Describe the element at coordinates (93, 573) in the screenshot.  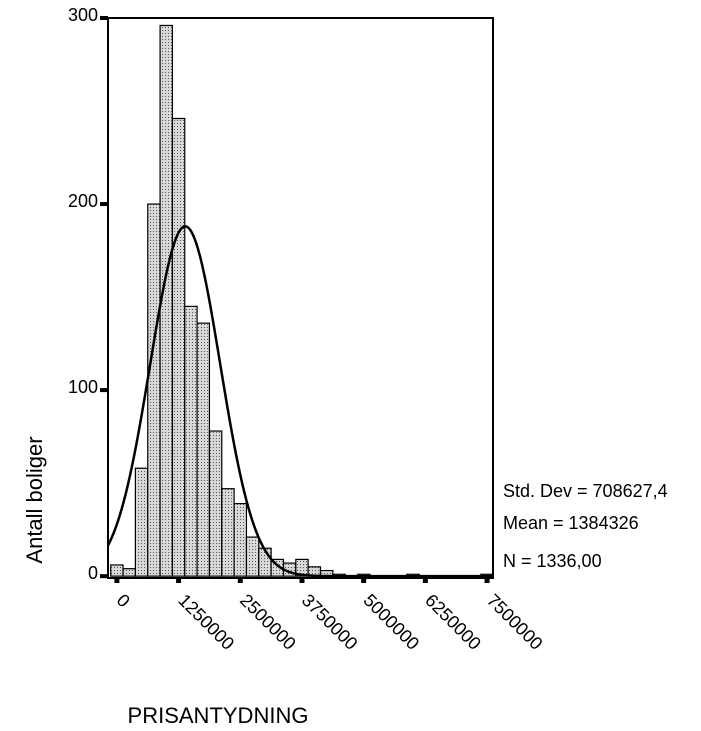
I see `y-tick-label: 0` at that location.